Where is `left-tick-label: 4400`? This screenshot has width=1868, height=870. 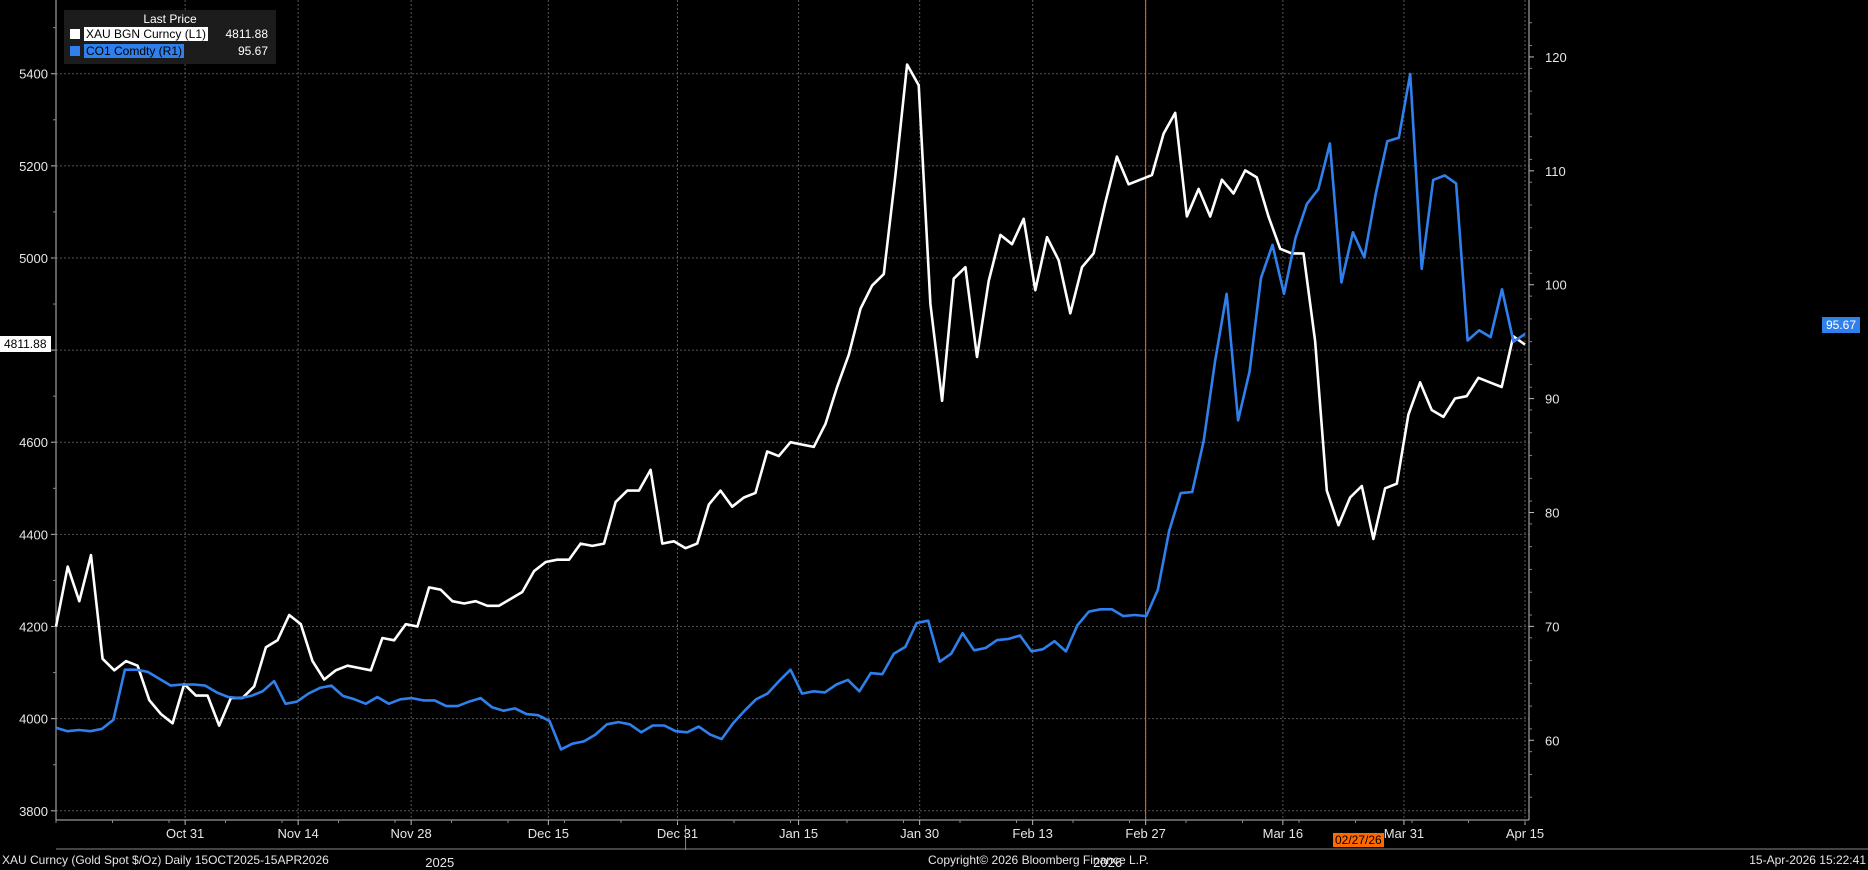 left-tick-label: 4400 is located at coordinates (33, 534).